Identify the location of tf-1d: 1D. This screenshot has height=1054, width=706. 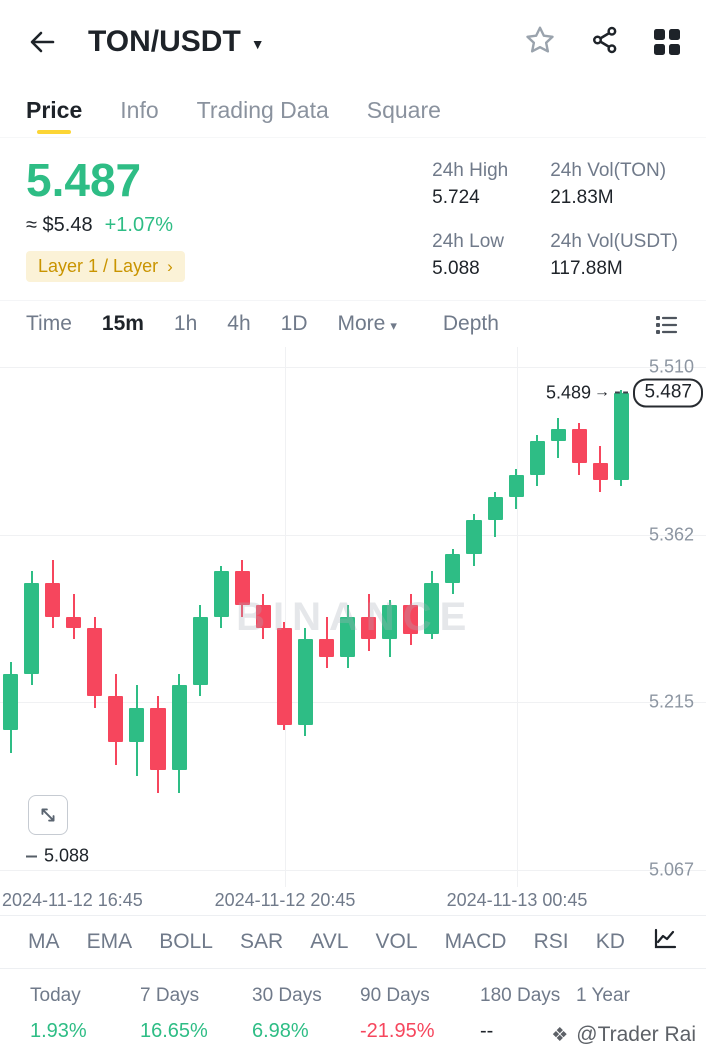
(294, 324).